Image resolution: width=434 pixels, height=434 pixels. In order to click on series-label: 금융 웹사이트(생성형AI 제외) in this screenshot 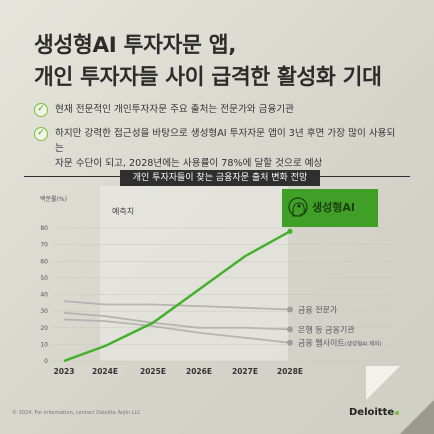, I will do `click(339, 343)`.